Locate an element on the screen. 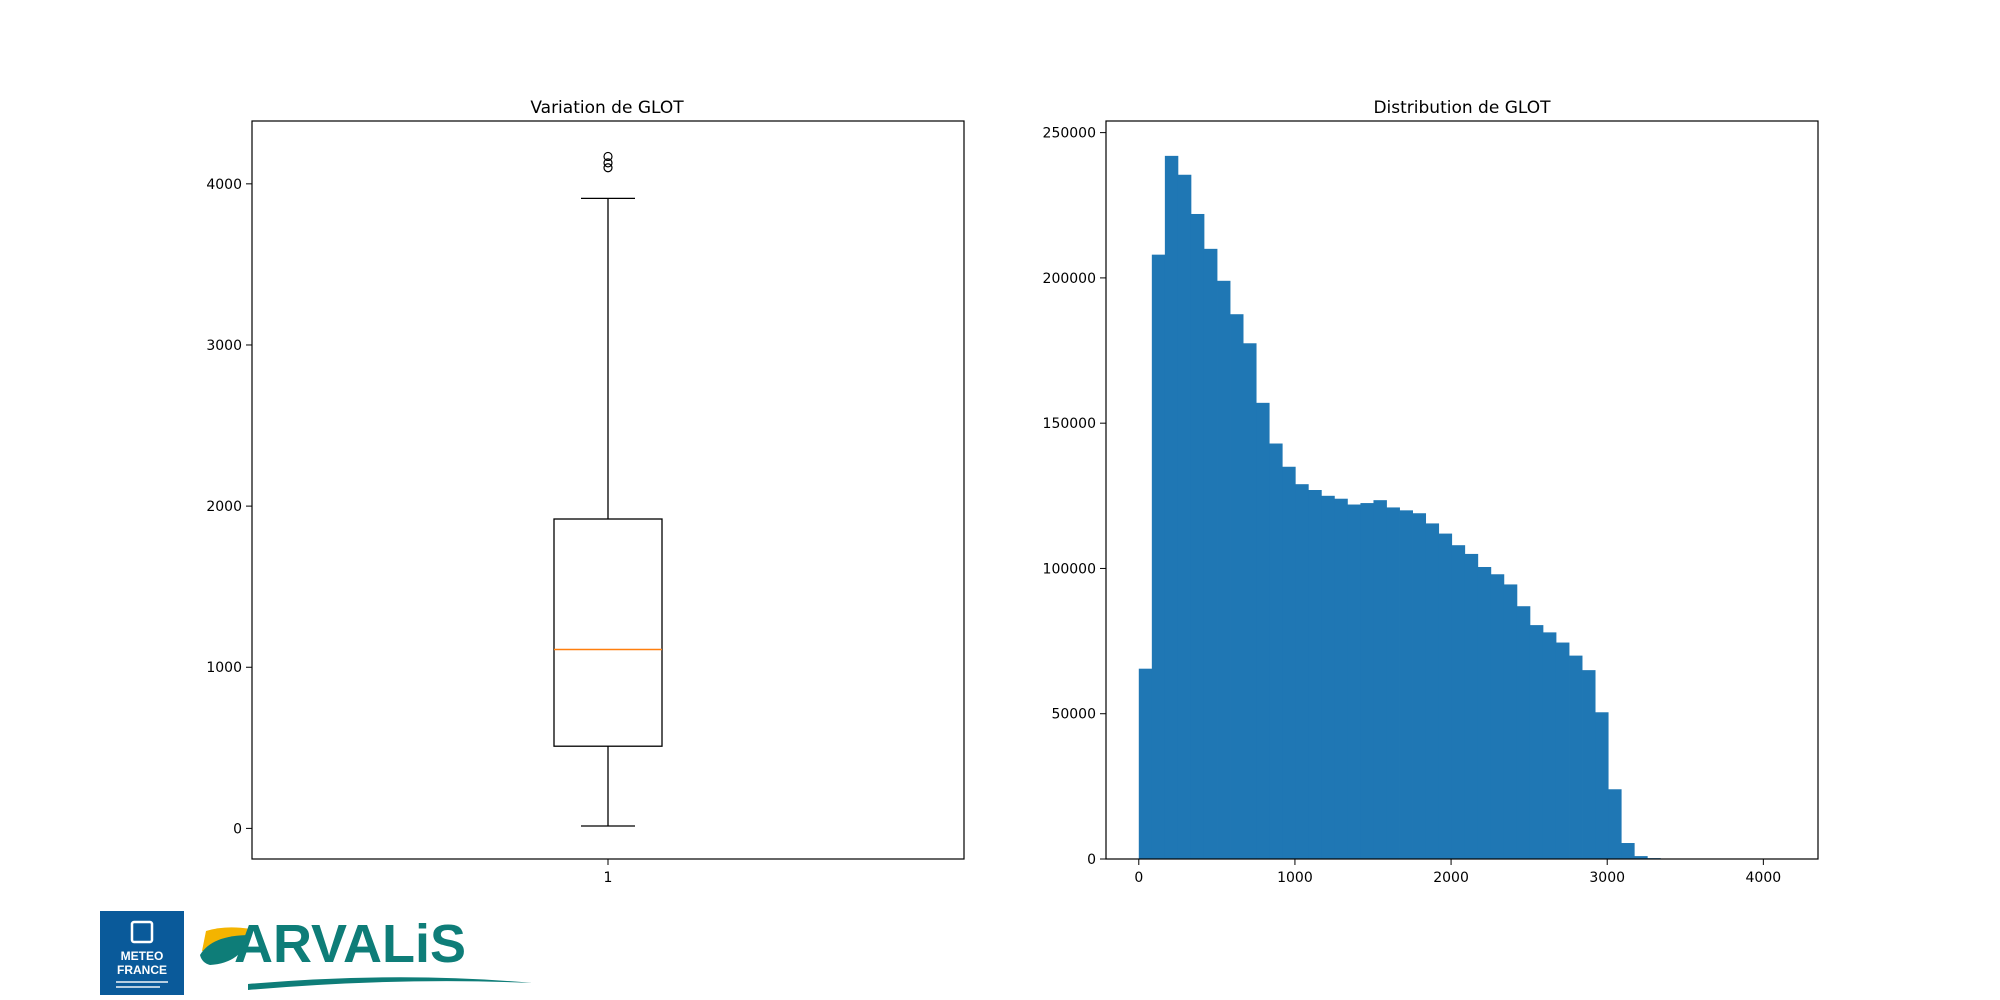 The width and height of the screenshot is (2000, 1000). histogram-y-tick-label: 50000 is located at coordinates (1073, 715).